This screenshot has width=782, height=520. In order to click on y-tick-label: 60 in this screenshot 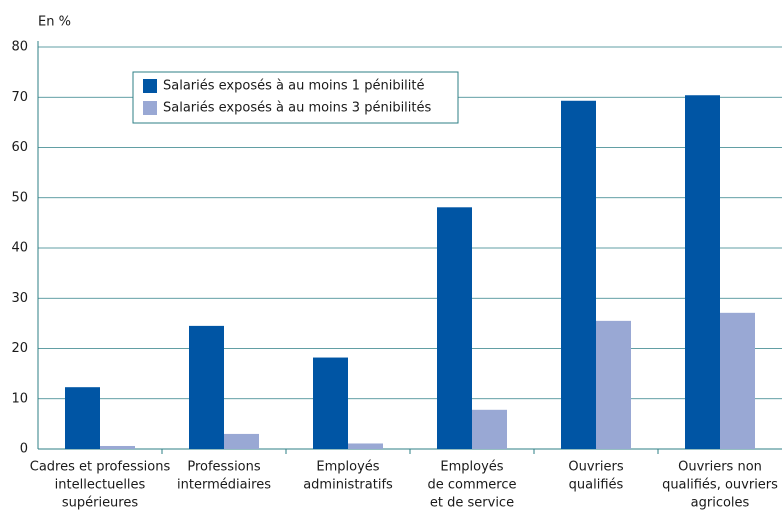, I will do `click(19, 147)`.